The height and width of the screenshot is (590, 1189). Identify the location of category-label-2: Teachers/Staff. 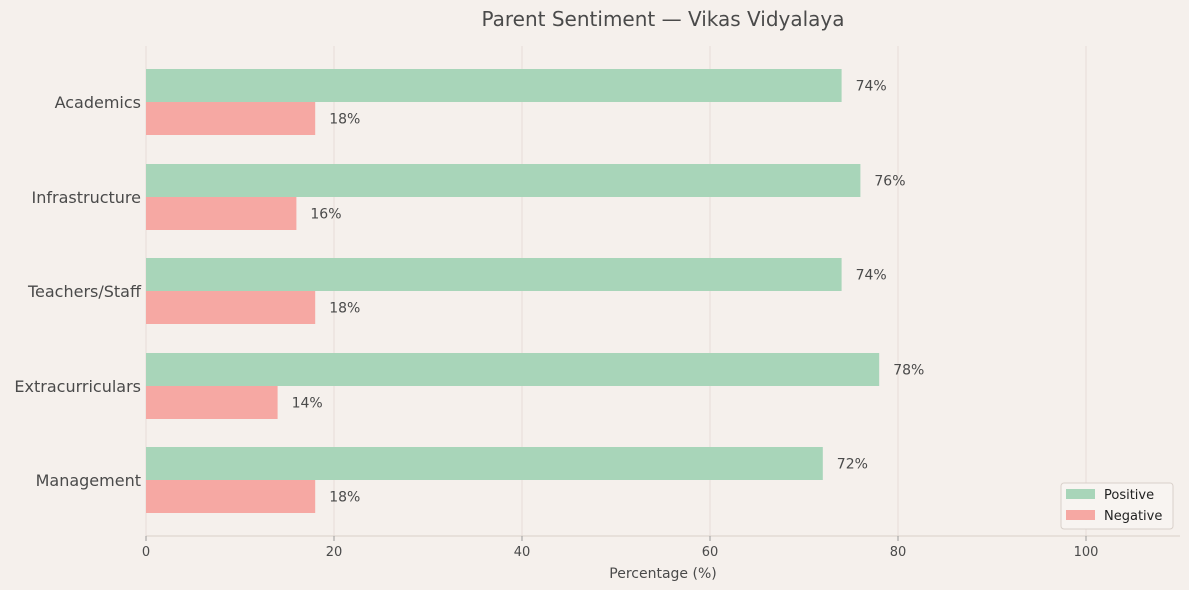
(84, 291).